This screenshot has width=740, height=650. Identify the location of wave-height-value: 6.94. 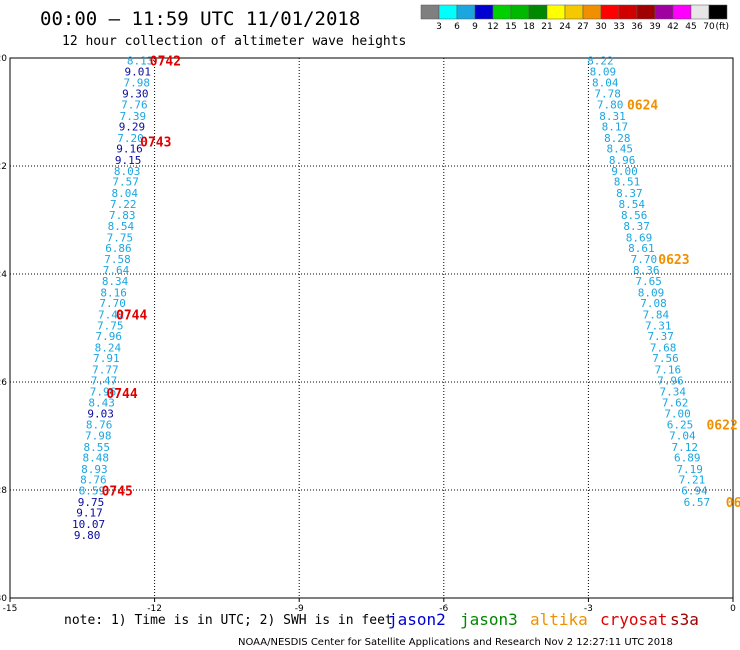
(694, 491).